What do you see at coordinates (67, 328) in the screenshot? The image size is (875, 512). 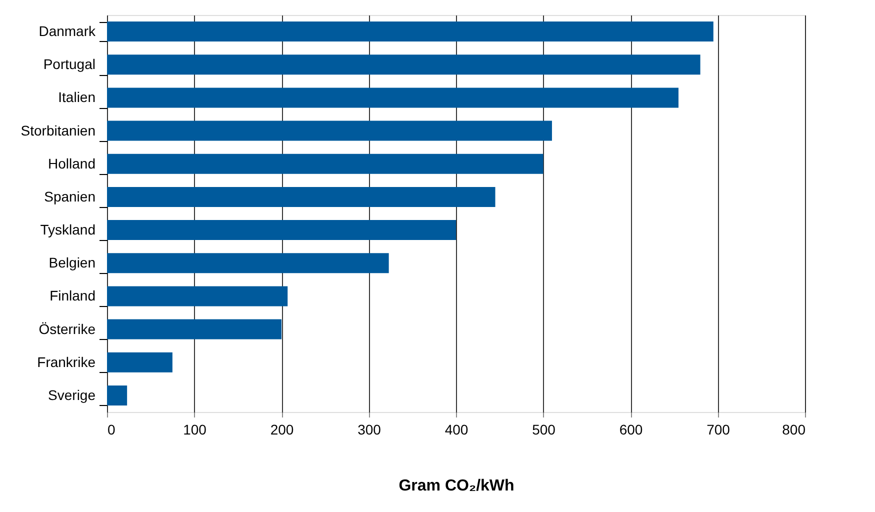 I see `y-tick-label: Österrike` at bounding box center [67, 328].